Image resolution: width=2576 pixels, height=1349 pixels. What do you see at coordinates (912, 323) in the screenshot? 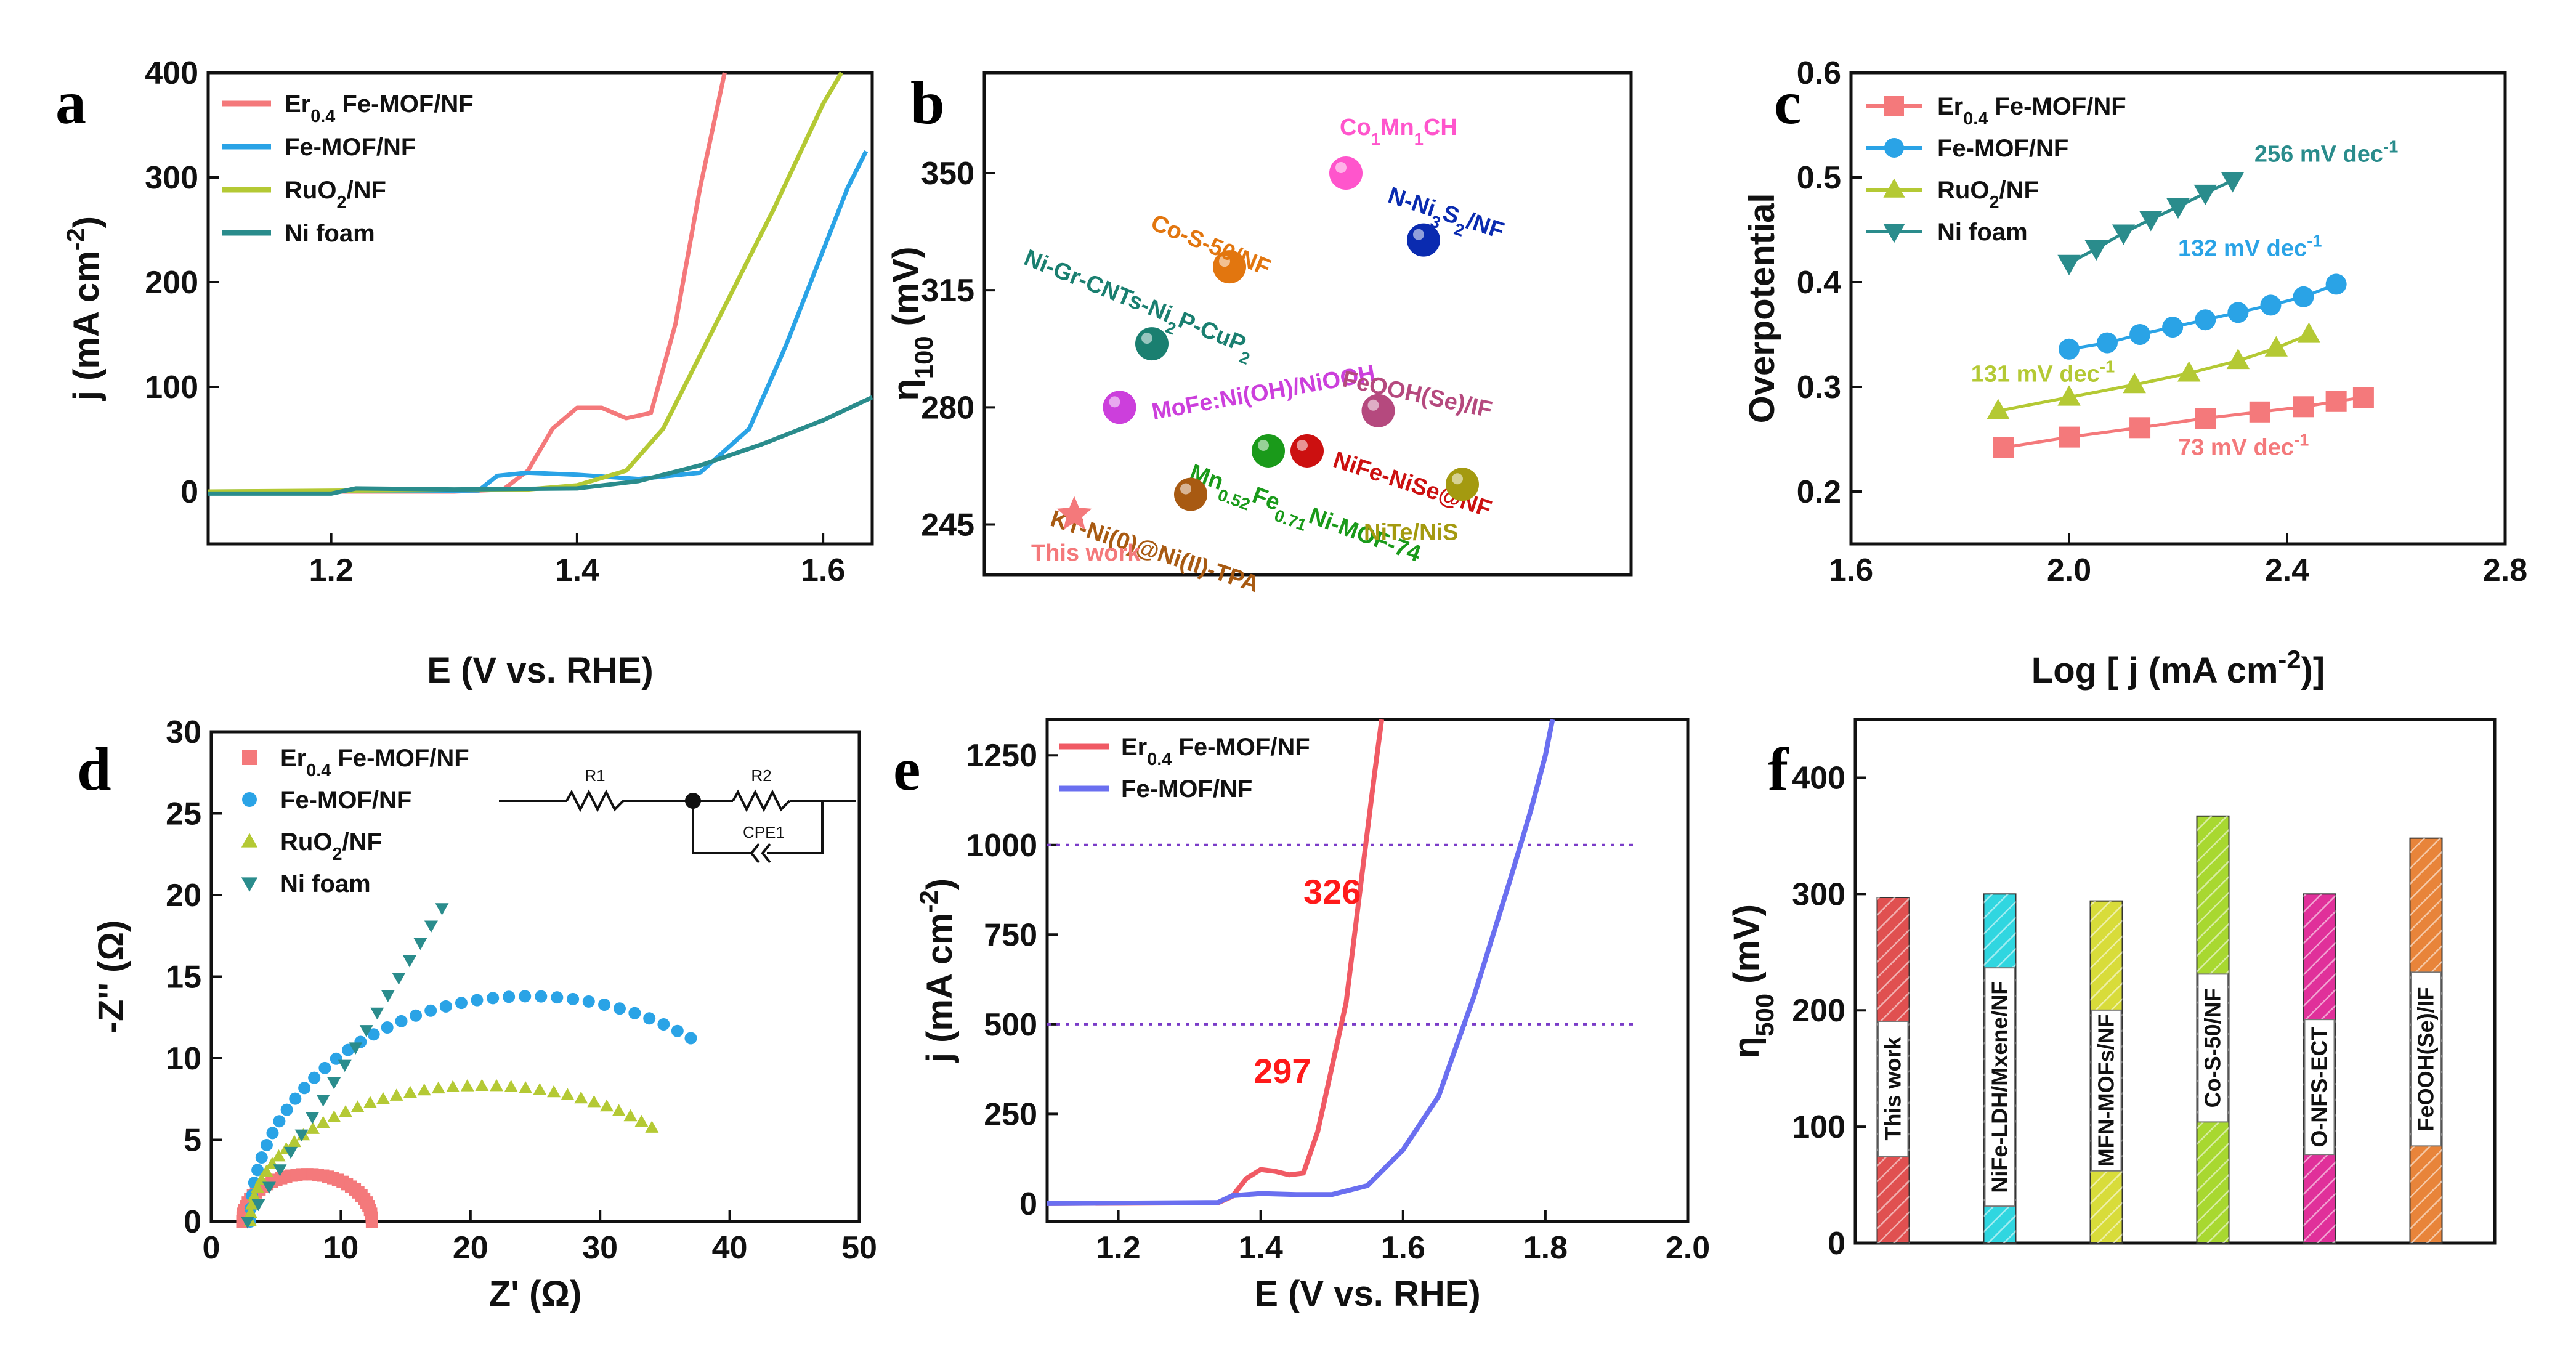
I see `panel-b-ylabel: η100 (mV)` at bounding box center [912, 323].